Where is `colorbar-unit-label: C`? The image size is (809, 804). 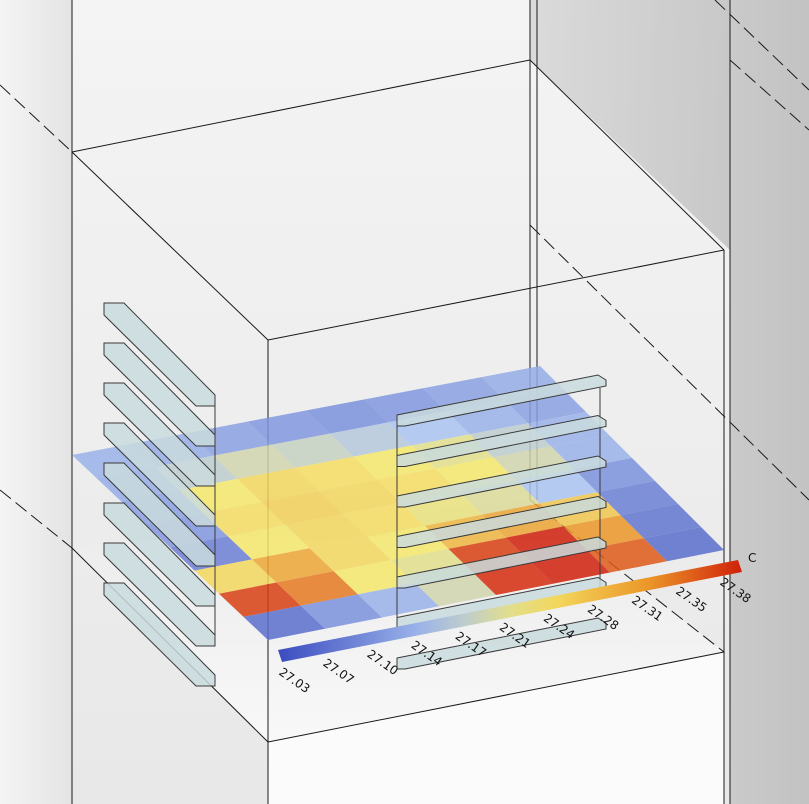 colorbar-unit-label: C is located at coordinates (752, 558).